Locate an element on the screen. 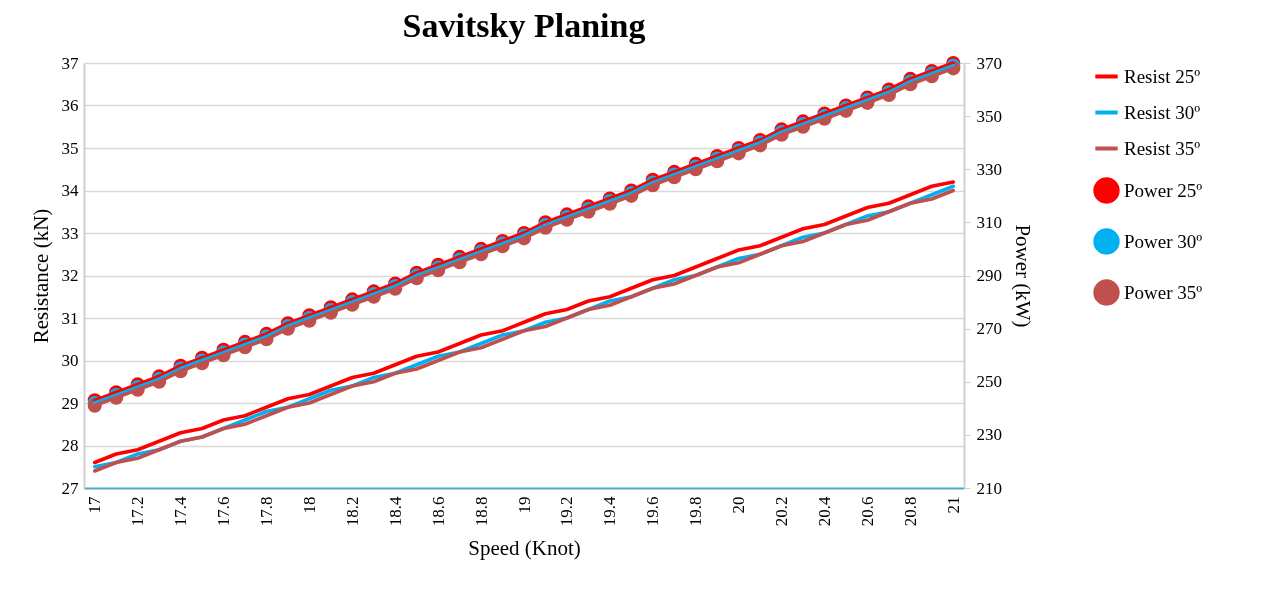 The height and width of the screenshot is (601, 1288). y2-tick-label: 290 is located at coordinates (989, 275).